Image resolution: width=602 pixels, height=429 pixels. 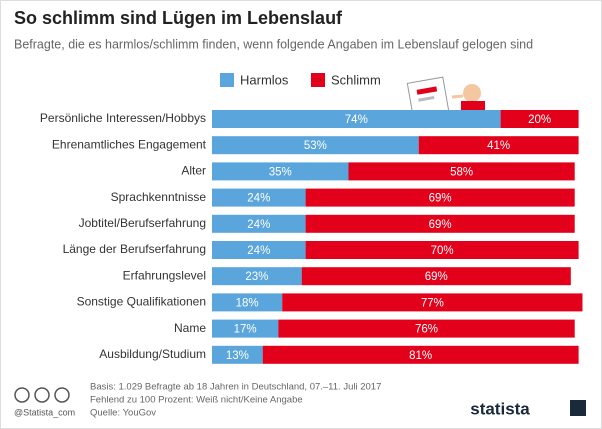 I want to click on category-label: Länge der Berufserfahrung, so click(x=134, y=249).